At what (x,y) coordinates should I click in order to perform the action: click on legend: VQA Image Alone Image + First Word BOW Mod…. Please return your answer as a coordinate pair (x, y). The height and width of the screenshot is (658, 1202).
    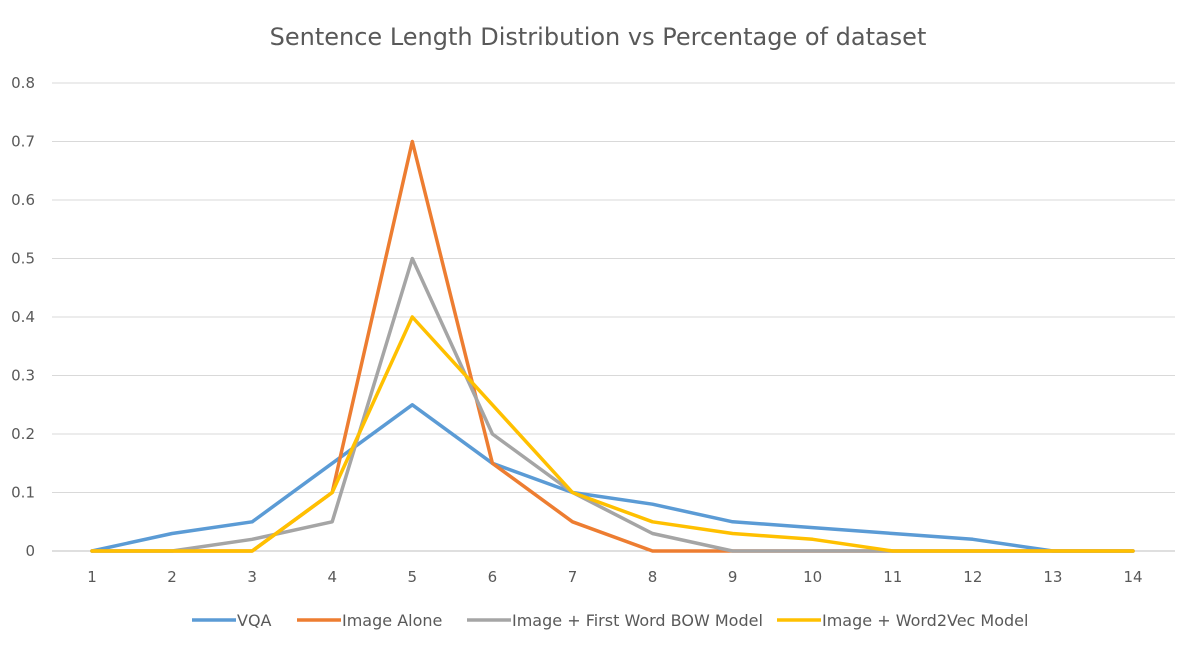
    Looking at the image, I should click on (610, 620).